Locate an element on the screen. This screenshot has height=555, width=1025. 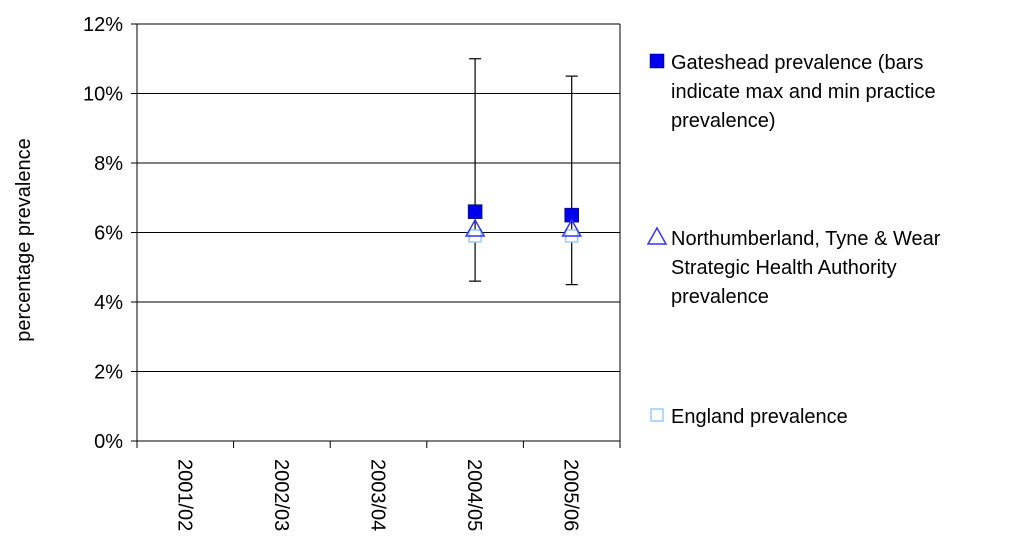
y-tick-label: 12% is located at coordinates (103, 25).